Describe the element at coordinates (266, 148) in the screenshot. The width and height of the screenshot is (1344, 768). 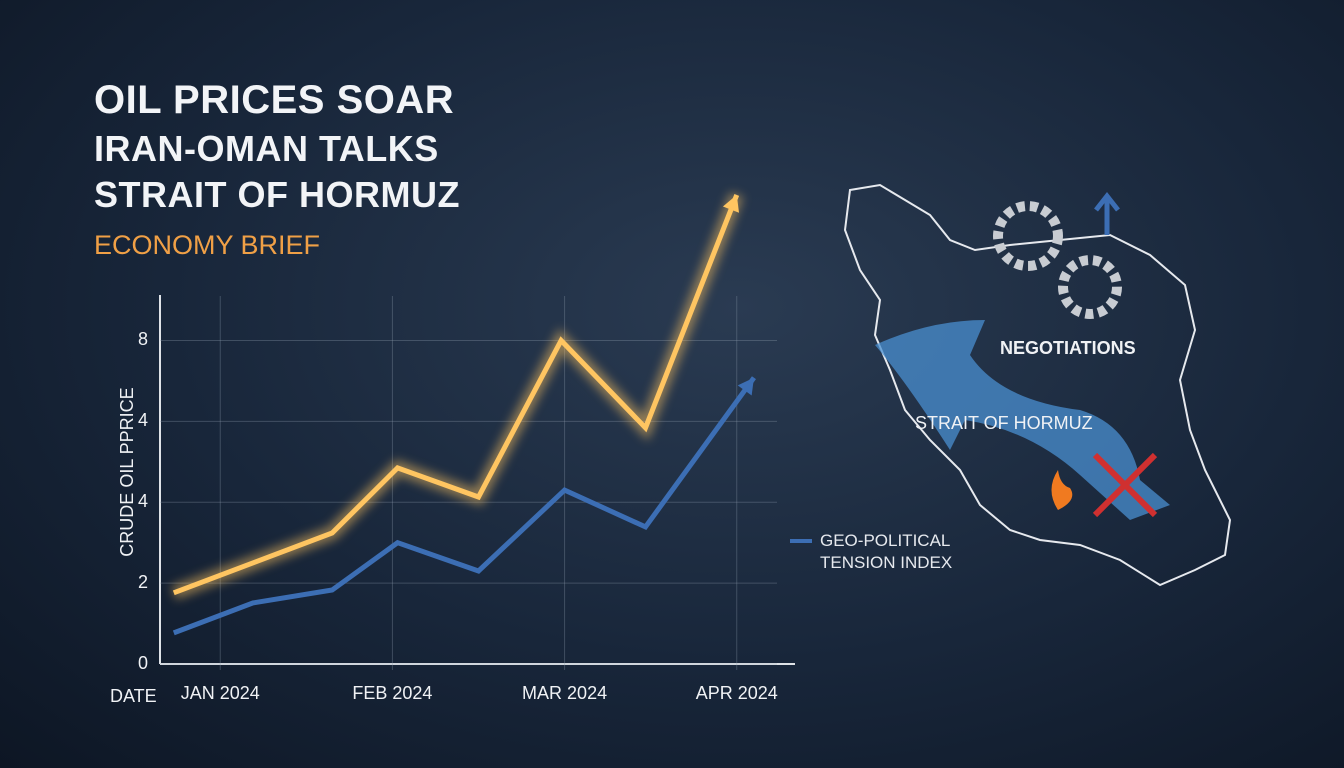
I see `headline: IRAN-OMAN TALKS` at that location.